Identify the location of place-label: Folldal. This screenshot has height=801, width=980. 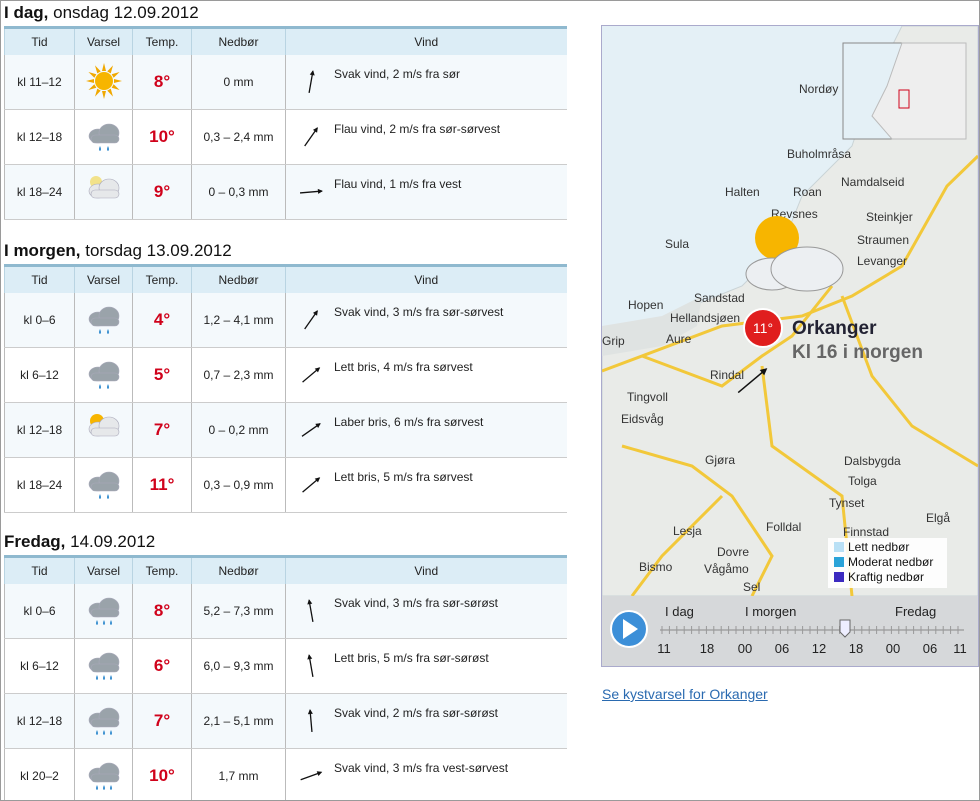
(783, 527).